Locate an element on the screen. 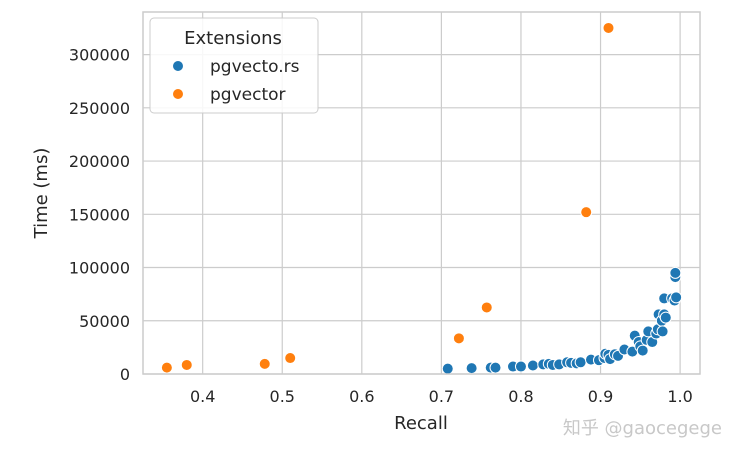 The width and height of the screenshot is (742, 458). y-tick-label: 200000 is located at coordinates (99, 161).